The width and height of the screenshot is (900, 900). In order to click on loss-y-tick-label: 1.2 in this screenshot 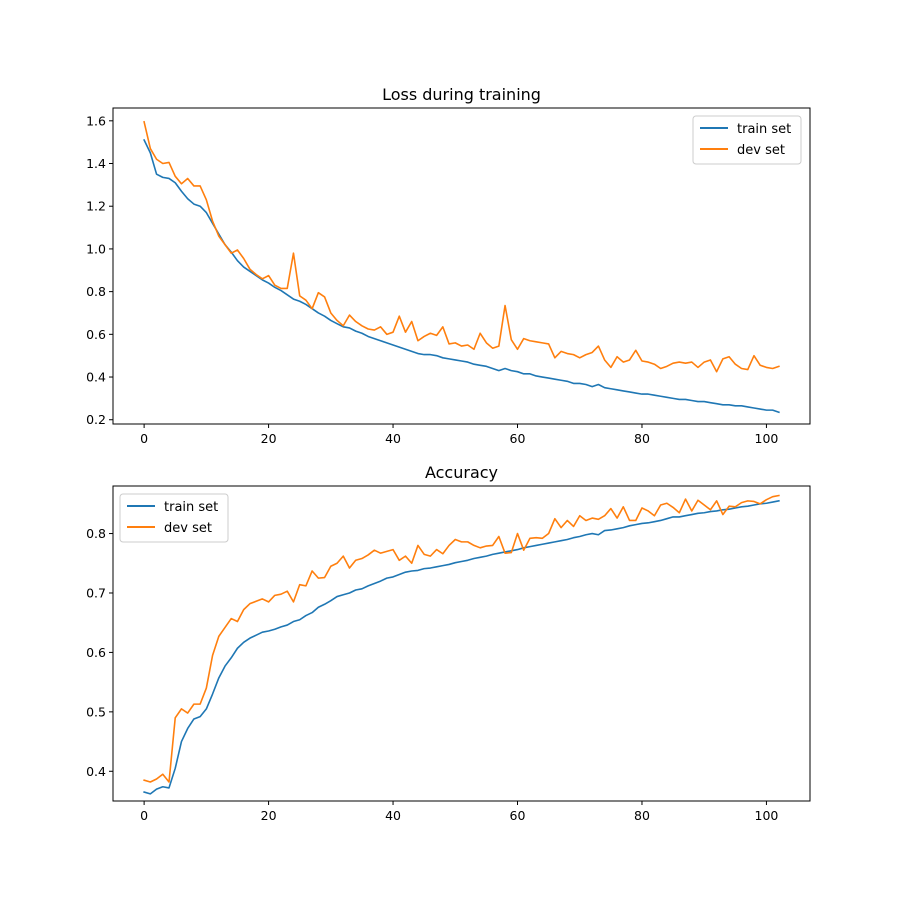, I will do `click(96, 206)`.